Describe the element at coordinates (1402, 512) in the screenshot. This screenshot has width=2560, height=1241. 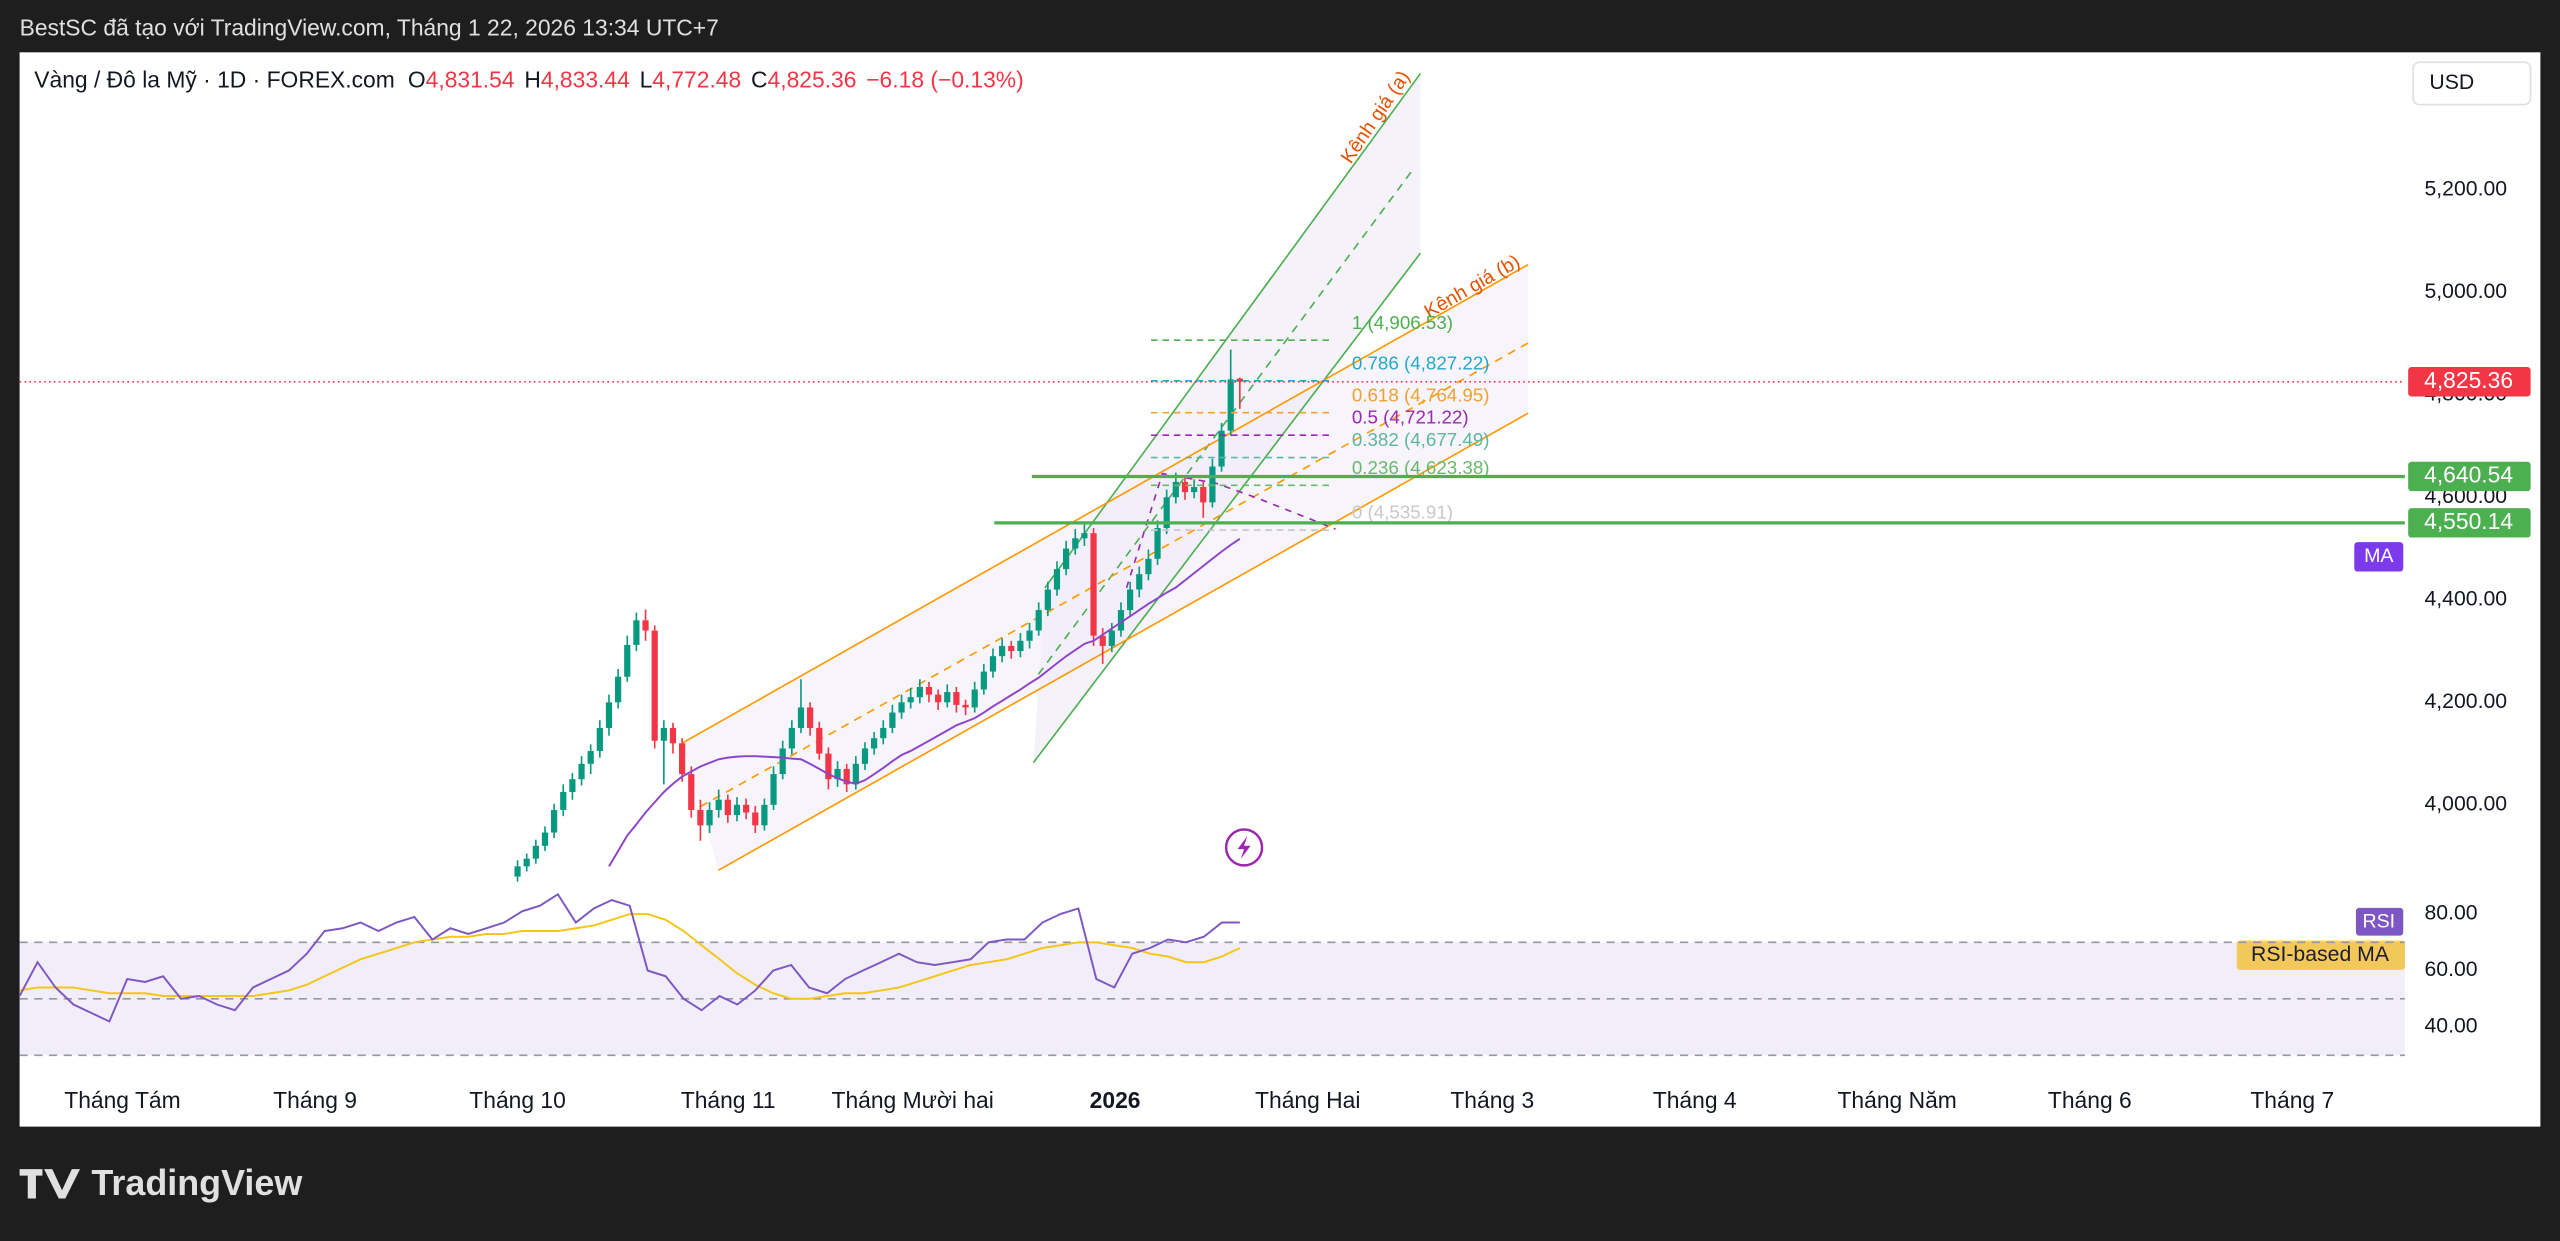
I see `fib-label: 0 (4,535.91)` at that location.